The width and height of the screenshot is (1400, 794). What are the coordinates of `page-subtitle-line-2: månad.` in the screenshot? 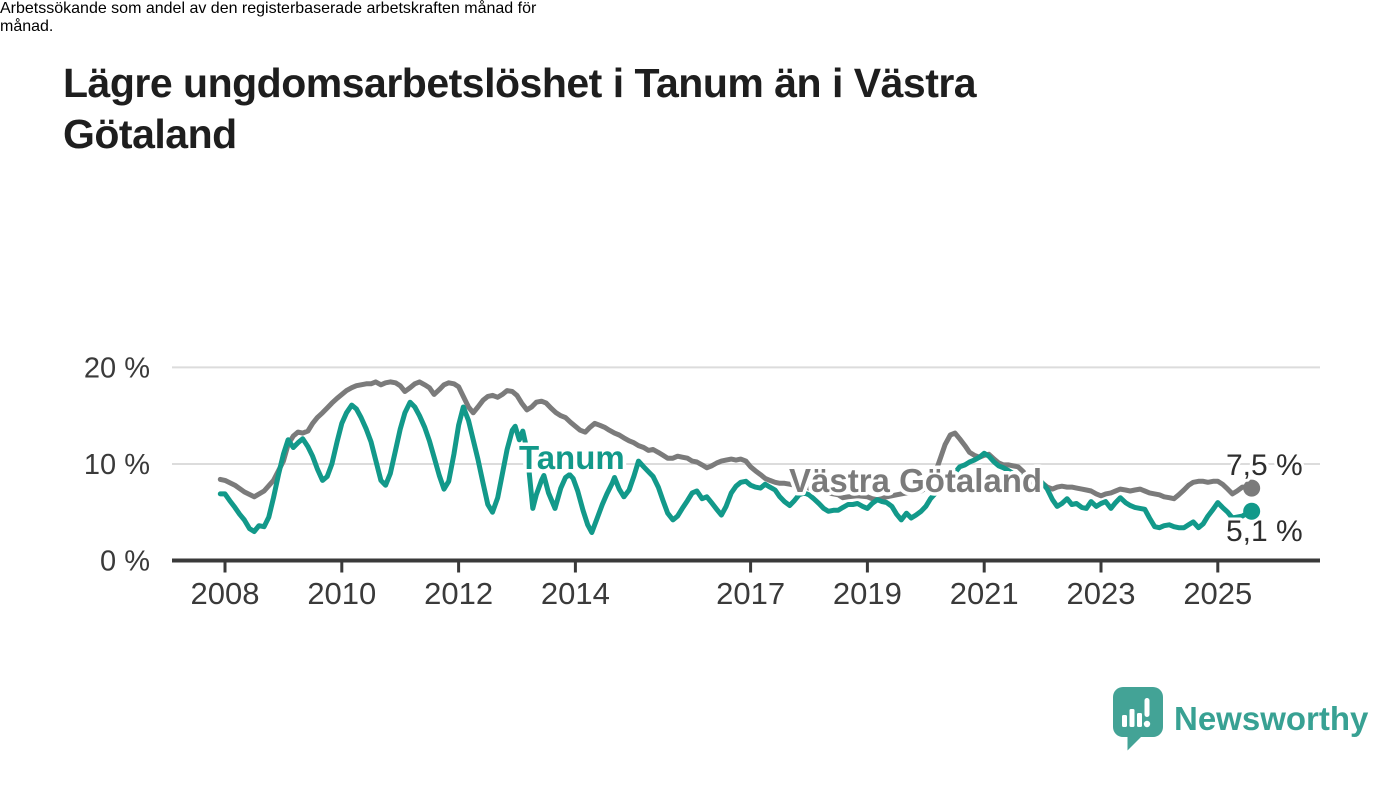 It's located at (27, 26).